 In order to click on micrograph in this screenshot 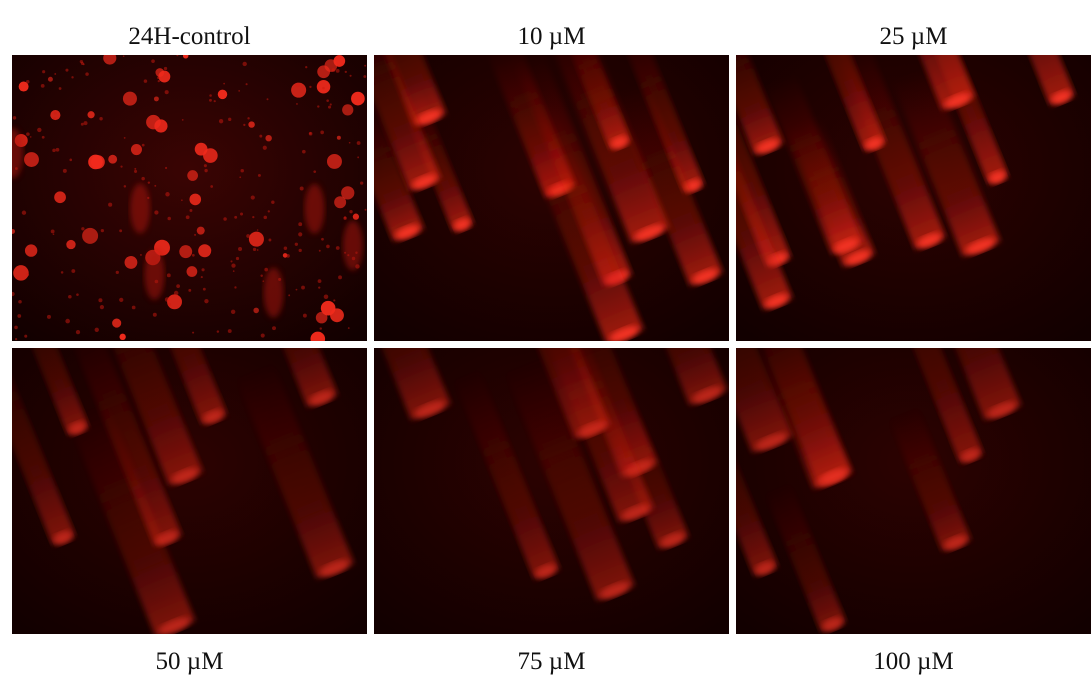, I will do `click(551, 491)`.